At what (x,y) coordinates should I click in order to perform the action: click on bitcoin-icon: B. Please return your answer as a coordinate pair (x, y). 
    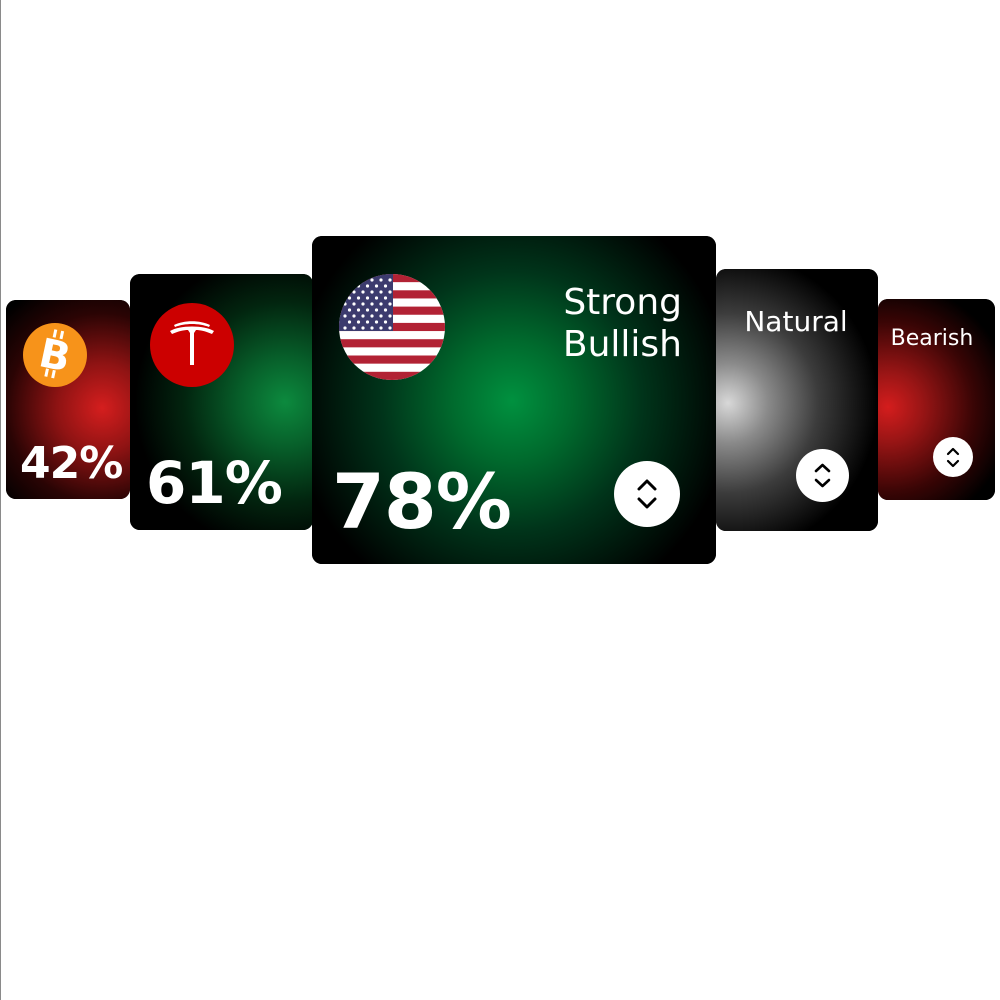
    Looking at the image, I should click on (55, 355).